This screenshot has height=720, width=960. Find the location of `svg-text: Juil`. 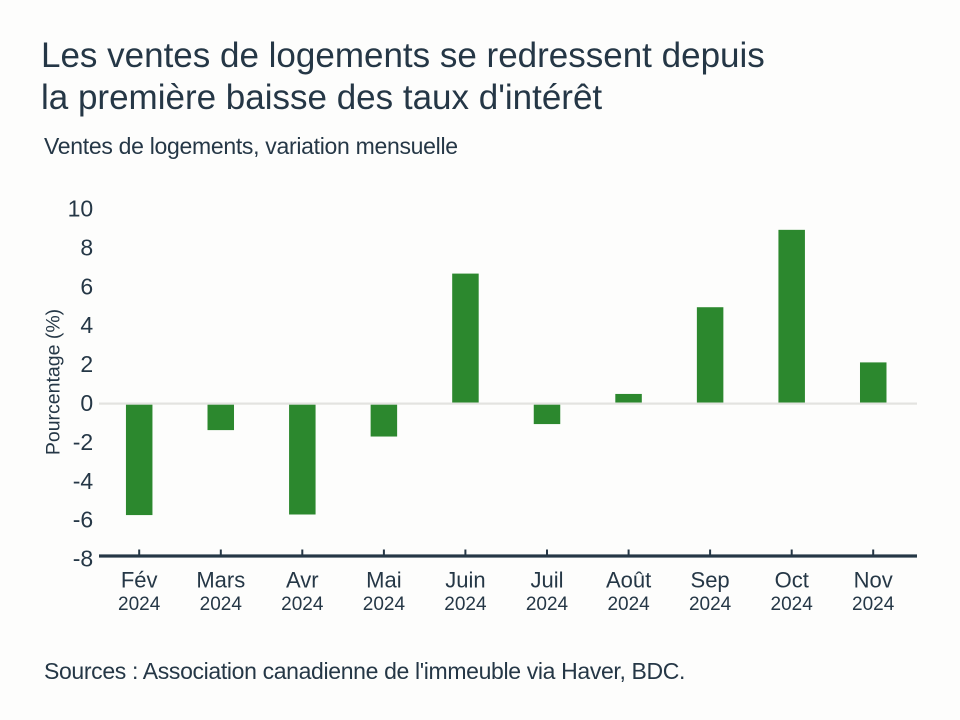

svg-text: Juil is located at coordinates (546, 580).